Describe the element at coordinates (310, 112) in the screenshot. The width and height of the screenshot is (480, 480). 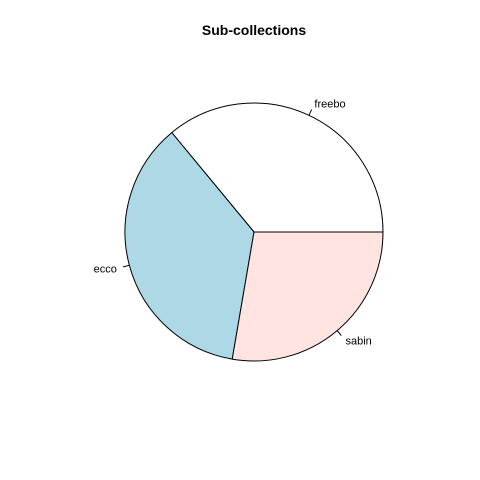
I see `pie-leader-freebo` at that location.